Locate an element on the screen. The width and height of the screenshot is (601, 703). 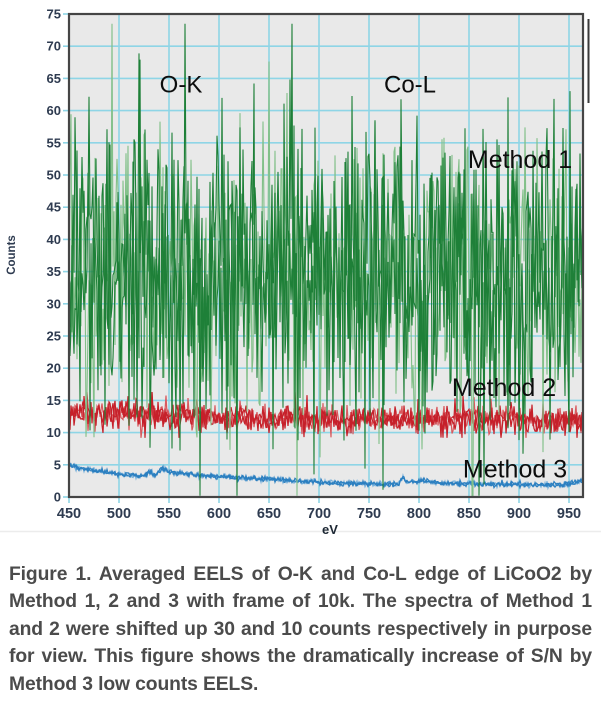
x-tick-label: 550 is located at coordinates (169, 514).